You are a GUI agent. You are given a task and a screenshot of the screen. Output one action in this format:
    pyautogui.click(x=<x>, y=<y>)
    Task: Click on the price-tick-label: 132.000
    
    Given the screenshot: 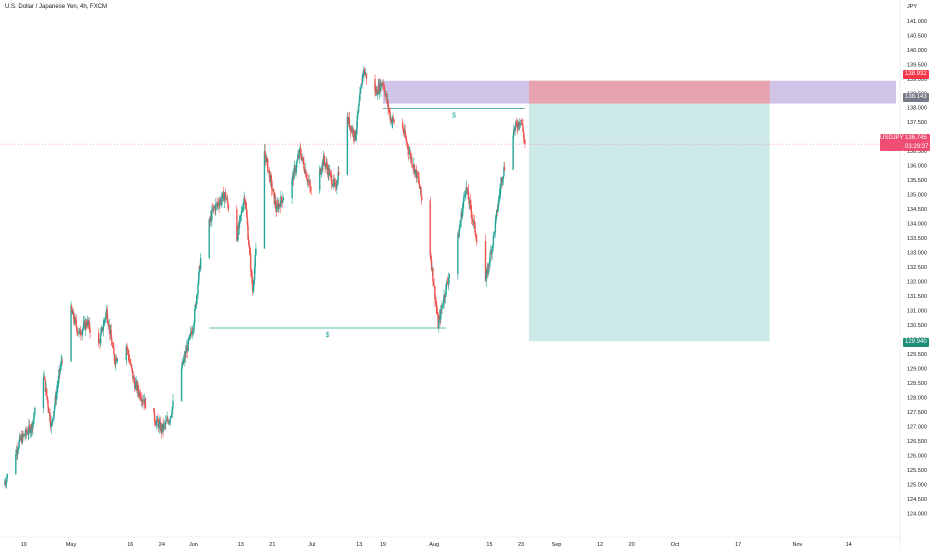 What is the action you would take?
    pyautogui.click(x=917, y=283)
    